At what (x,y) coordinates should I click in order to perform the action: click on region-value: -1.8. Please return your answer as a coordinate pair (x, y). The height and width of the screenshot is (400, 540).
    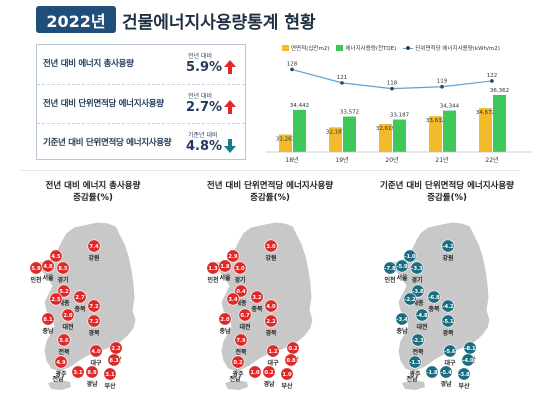
    Looking at the image, I should click on (432, 373).